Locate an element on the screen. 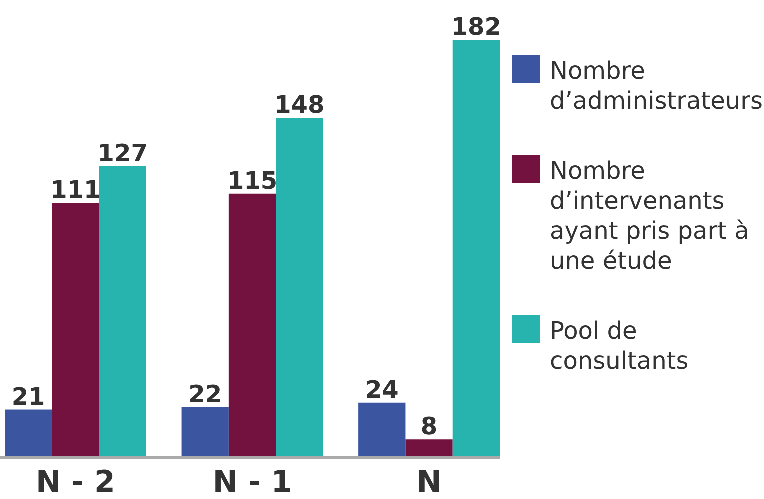  data-label: 24 is located at coordinates (382, 390).